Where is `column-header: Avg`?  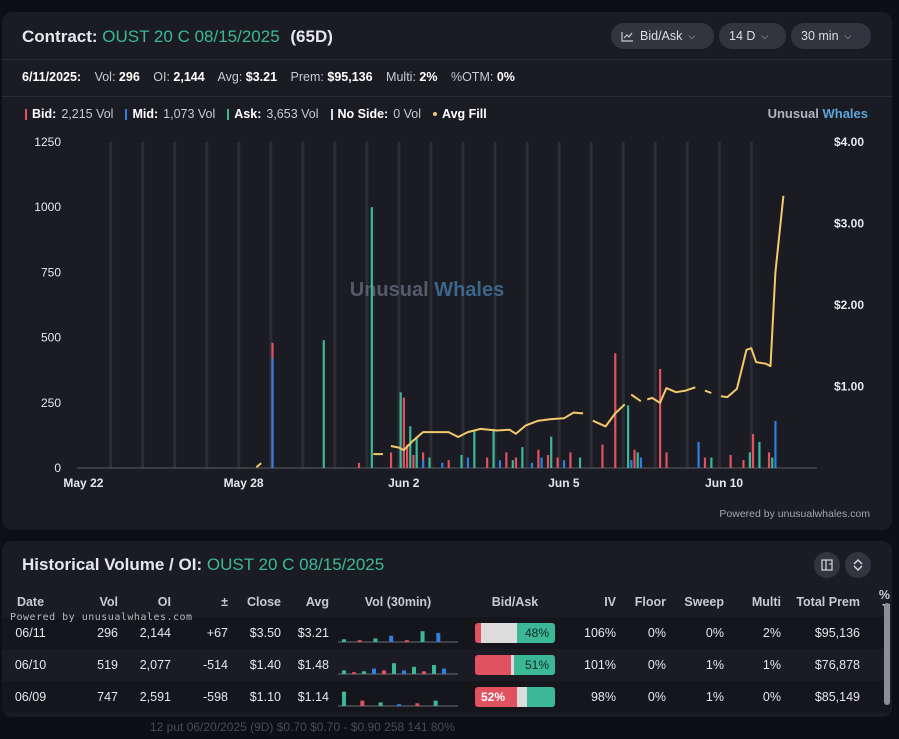 column-header: Avg is located at coordinates (317, 602).